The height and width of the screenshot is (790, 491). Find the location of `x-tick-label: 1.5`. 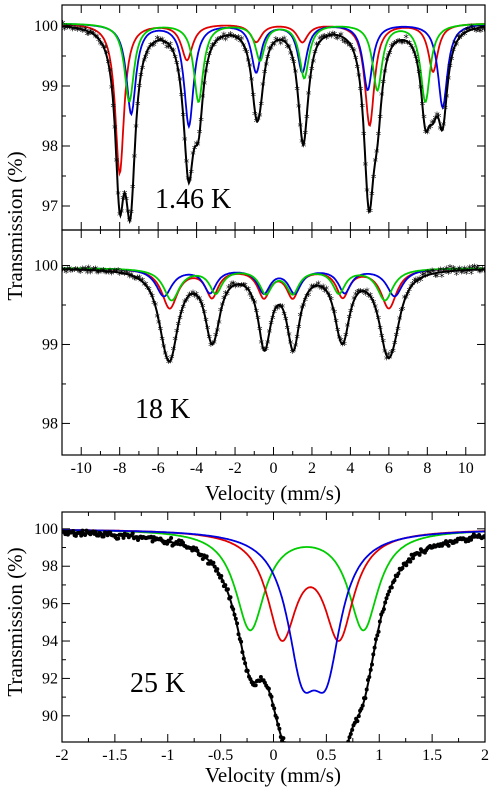

x-tick-label: 1.5 is located at coordinates (432, 755).